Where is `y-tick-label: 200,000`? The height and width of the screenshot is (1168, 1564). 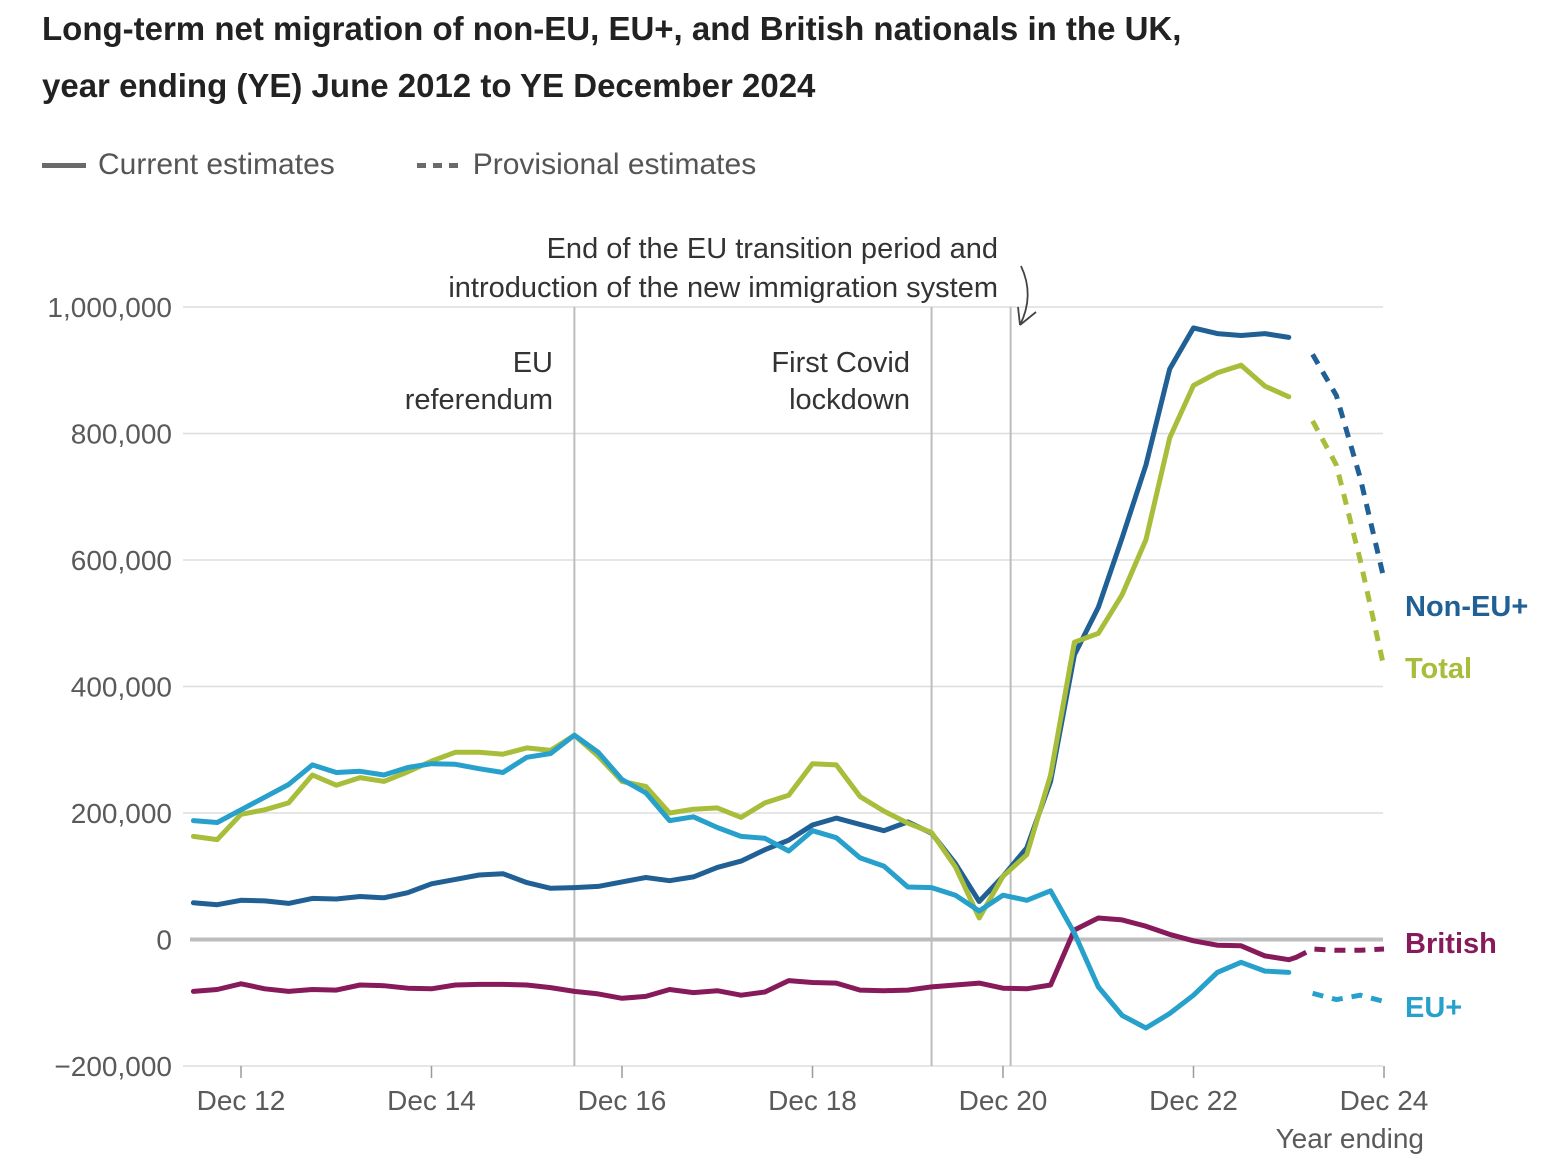 y-tick-label: 200,000 is located at coordinates (121, 813).